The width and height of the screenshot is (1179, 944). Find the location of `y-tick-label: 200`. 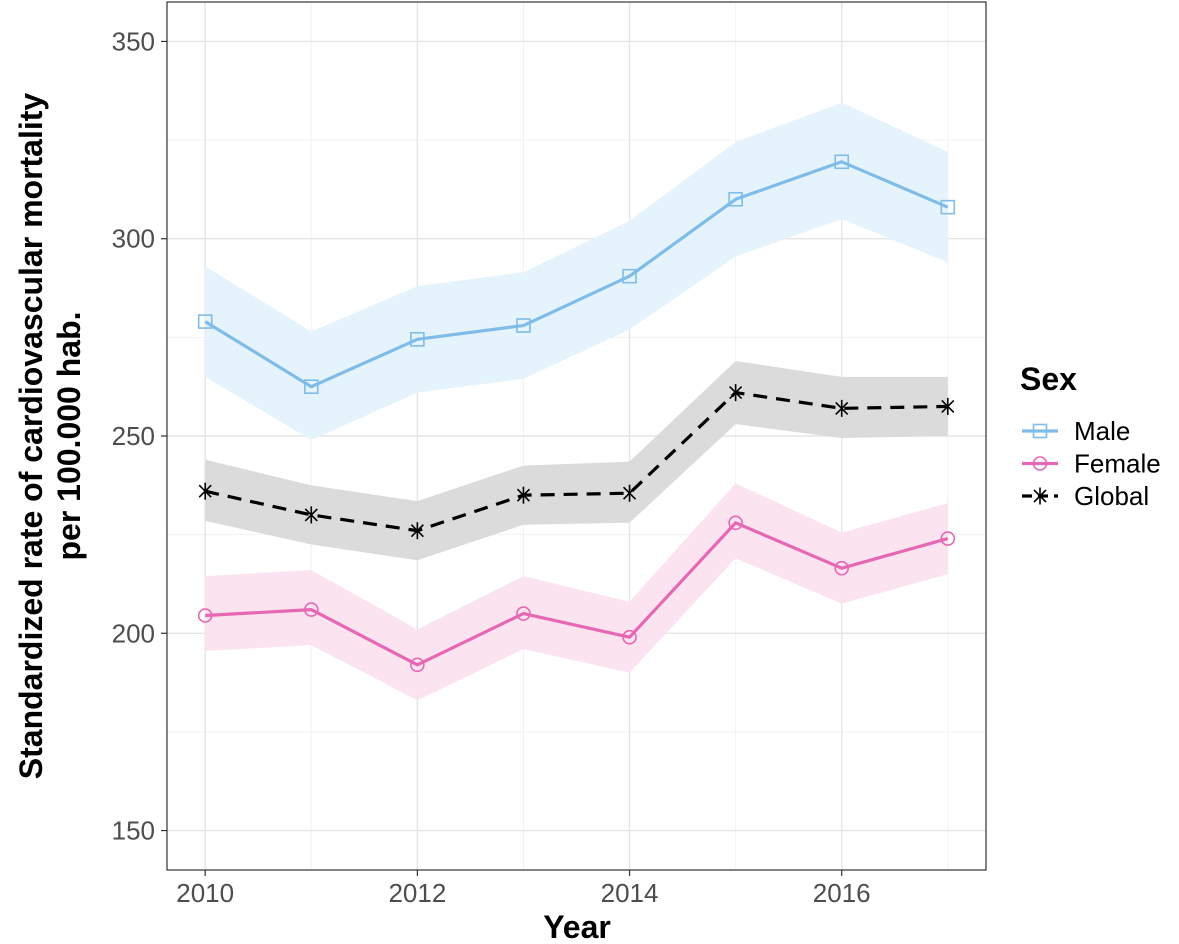

y-tick-label: 200 is located at coordinates (133, 633).